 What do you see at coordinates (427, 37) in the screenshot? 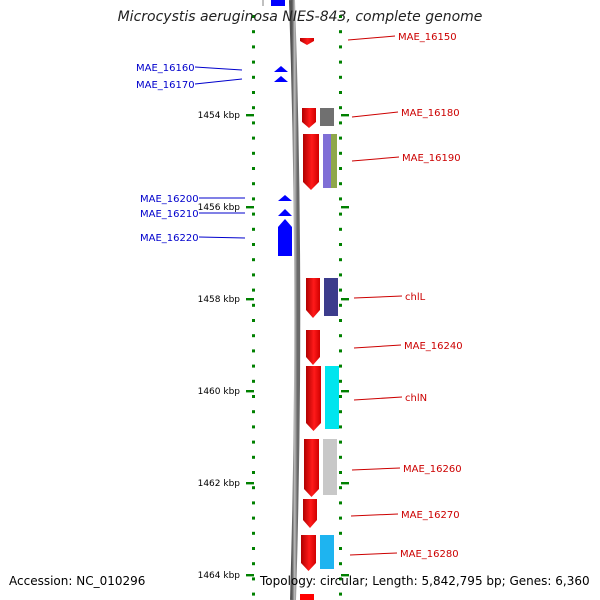
I see `forward-gene-label: MAE_16150` at bounding box center [427, 37].